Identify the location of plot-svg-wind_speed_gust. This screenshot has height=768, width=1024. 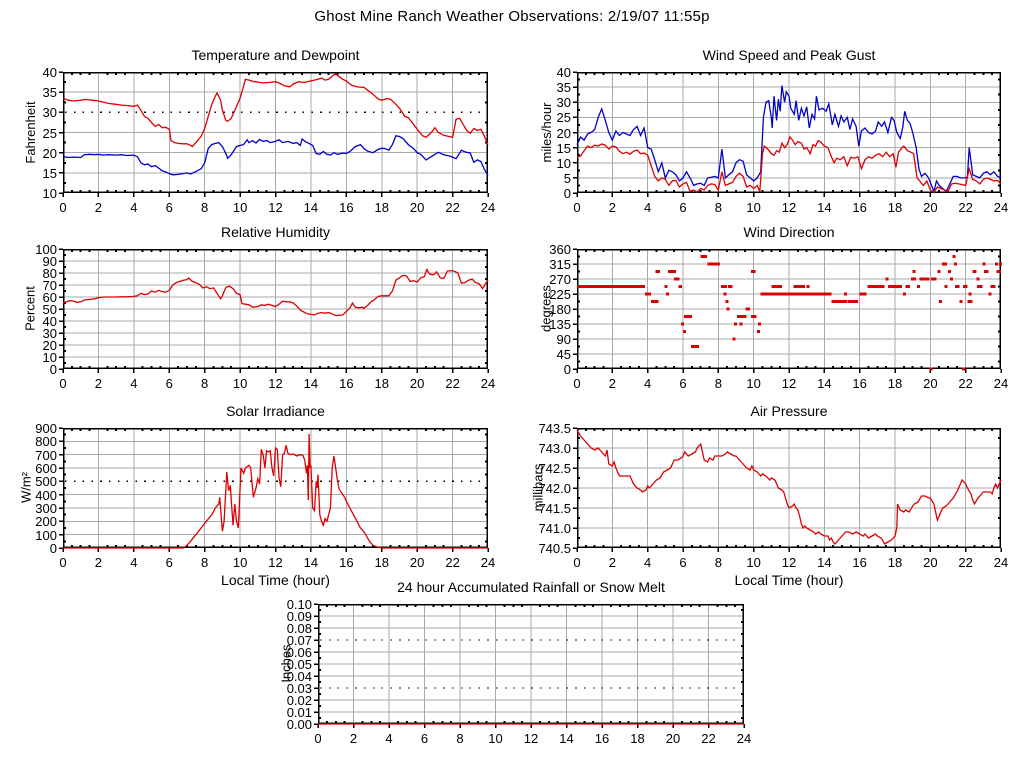
(787, 134).